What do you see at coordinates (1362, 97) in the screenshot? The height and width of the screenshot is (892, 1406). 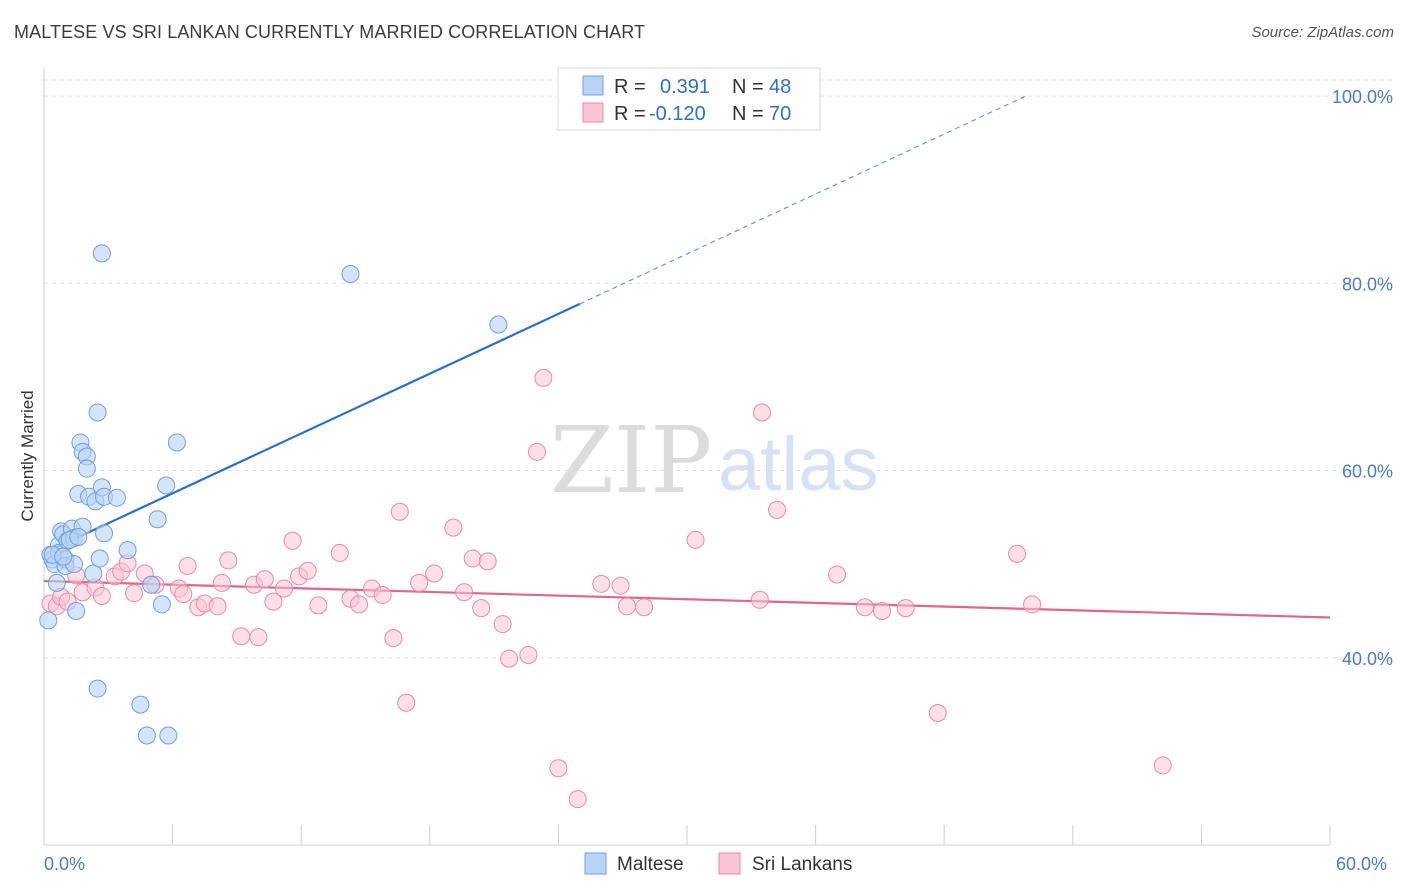 I see `y-tick-label: 100.0%` at bounding box center [1362, 97].